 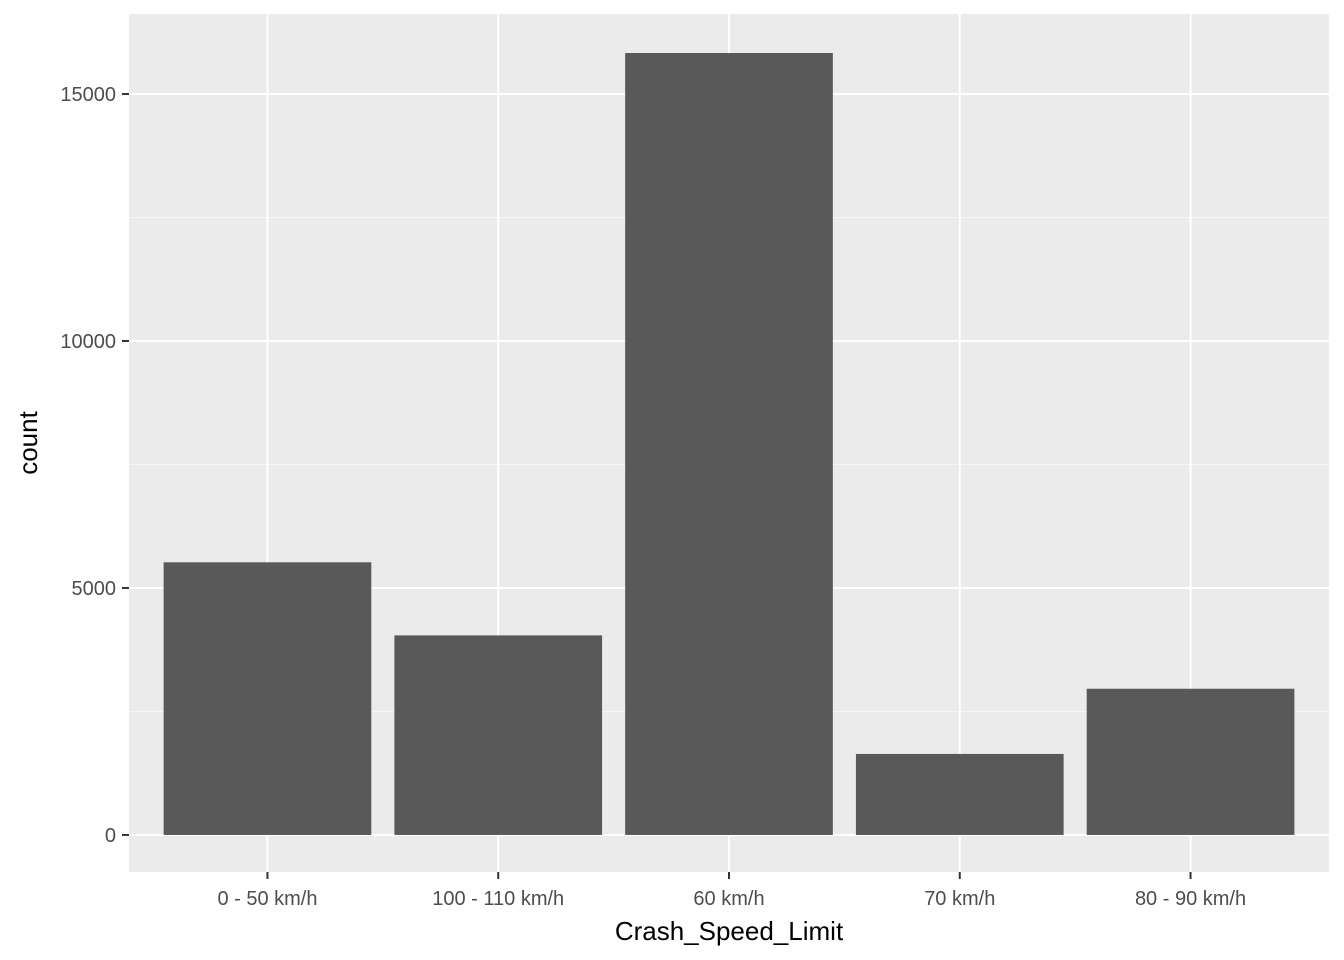 I want to click on x-axis-title: Crash_Speed_Limit, so click(x=729, y=931).